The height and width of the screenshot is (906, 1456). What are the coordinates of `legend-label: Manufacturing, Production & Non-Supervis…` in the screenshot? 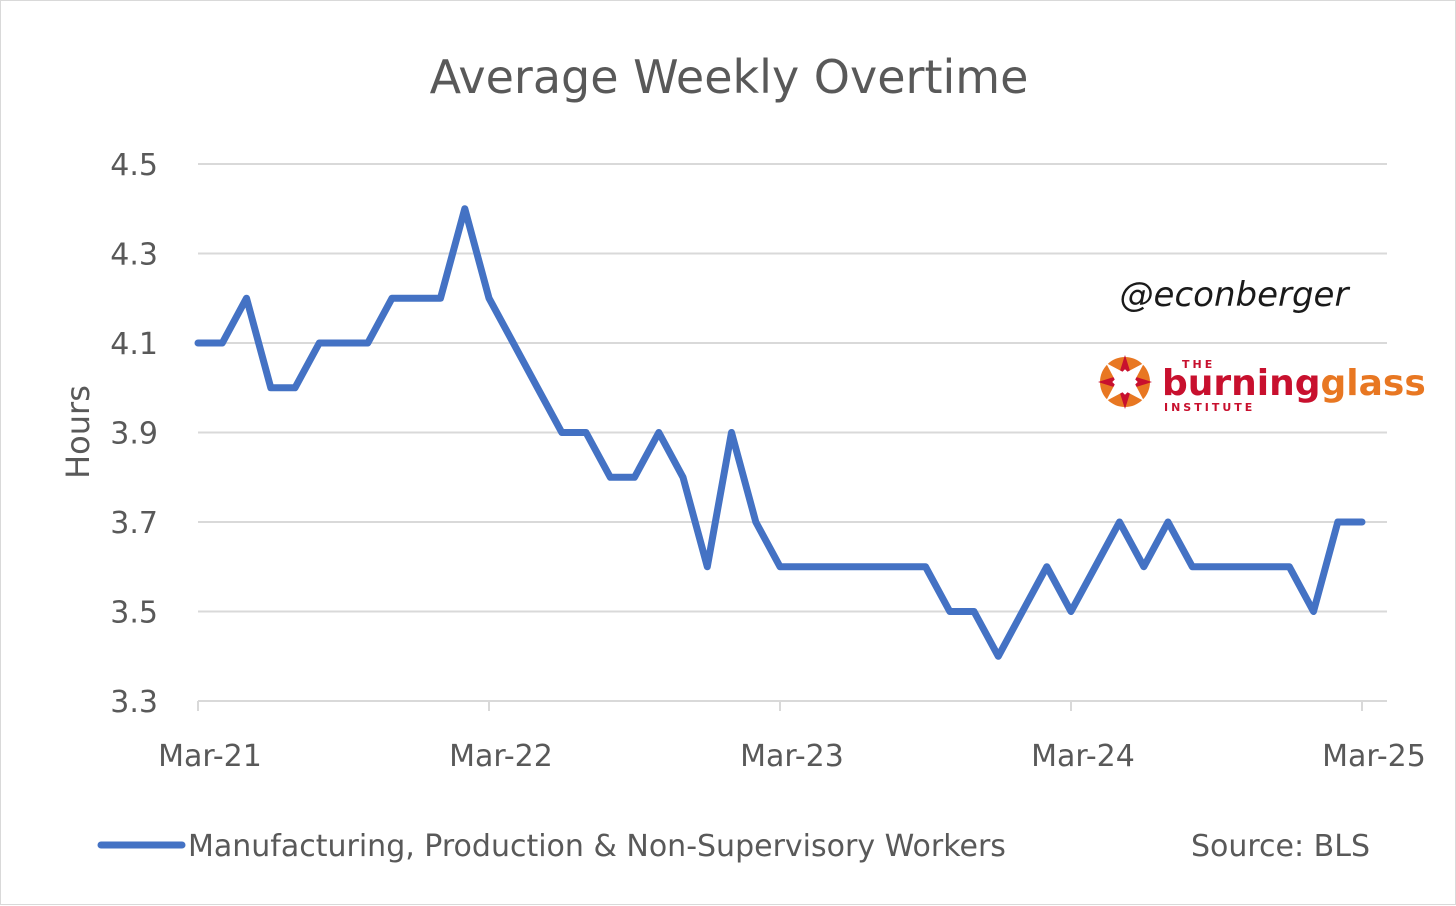 It's located at (597, 846).